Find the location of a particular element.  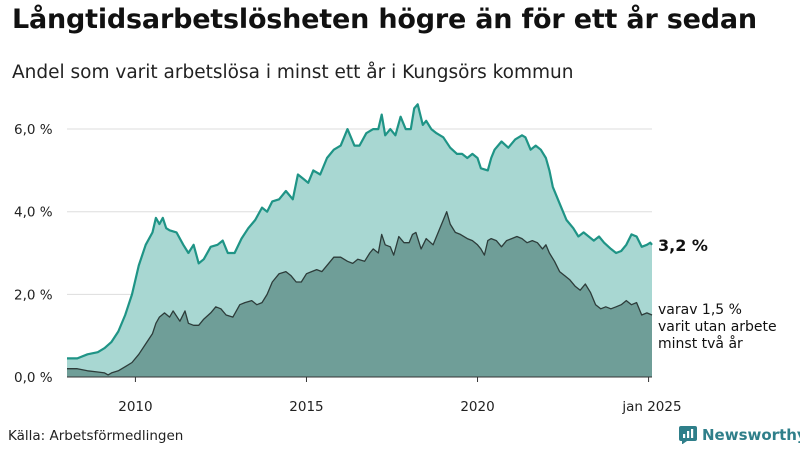

long-end-label-line: varav 1,5 % is located at coordinates (700, 310).